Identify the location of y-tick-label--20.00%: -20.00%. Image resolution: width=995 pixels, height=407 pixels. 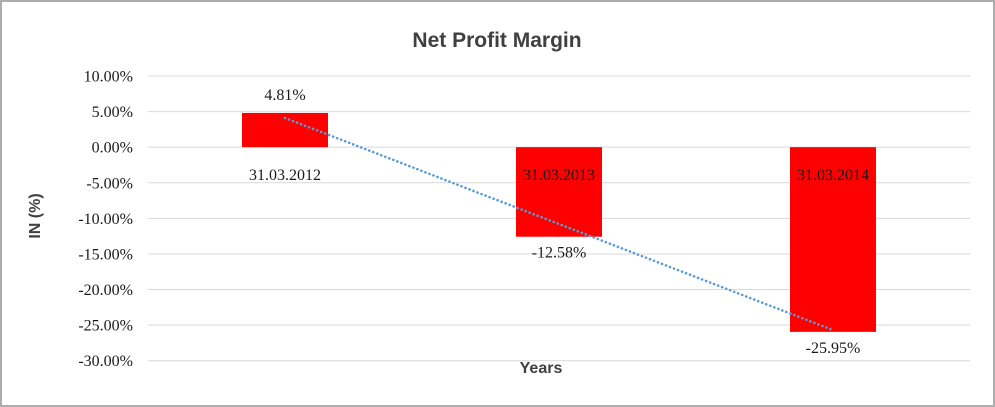
(105, 290).